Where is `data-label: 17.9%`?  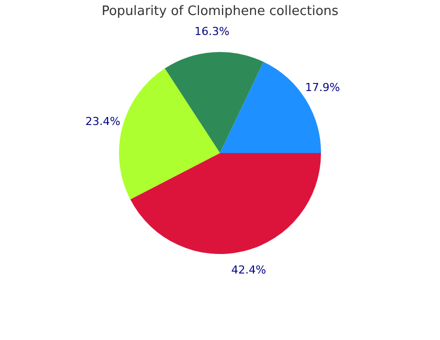 data-label: 17.9% is located at coordinates (322, 87).